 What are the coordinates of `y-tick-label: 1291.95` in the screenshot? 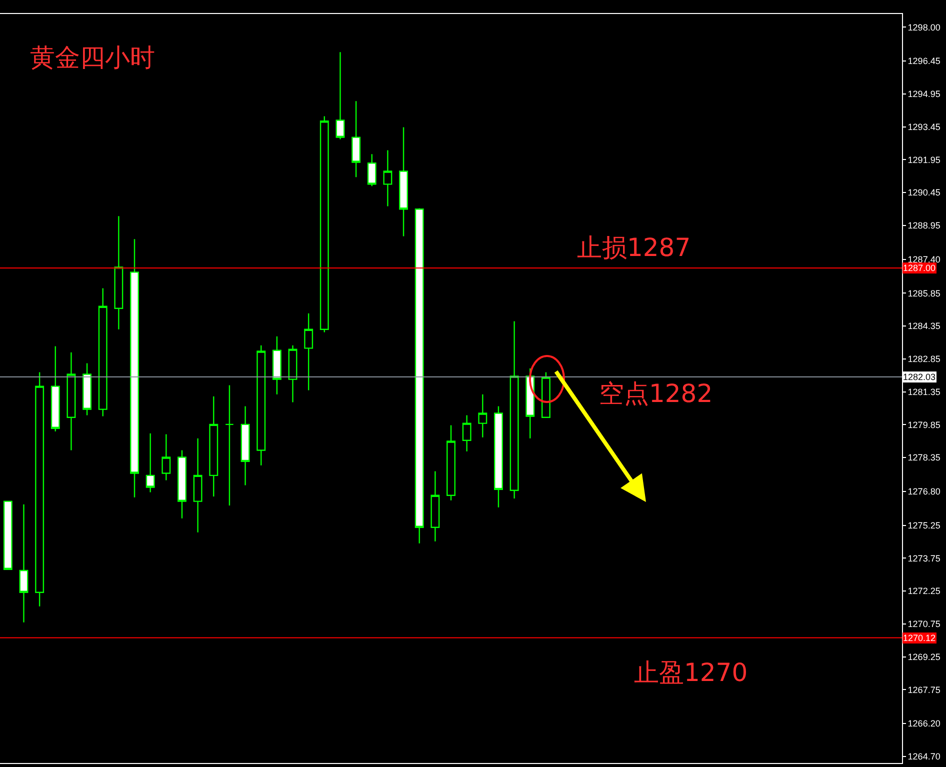 It's located at (924, 159).